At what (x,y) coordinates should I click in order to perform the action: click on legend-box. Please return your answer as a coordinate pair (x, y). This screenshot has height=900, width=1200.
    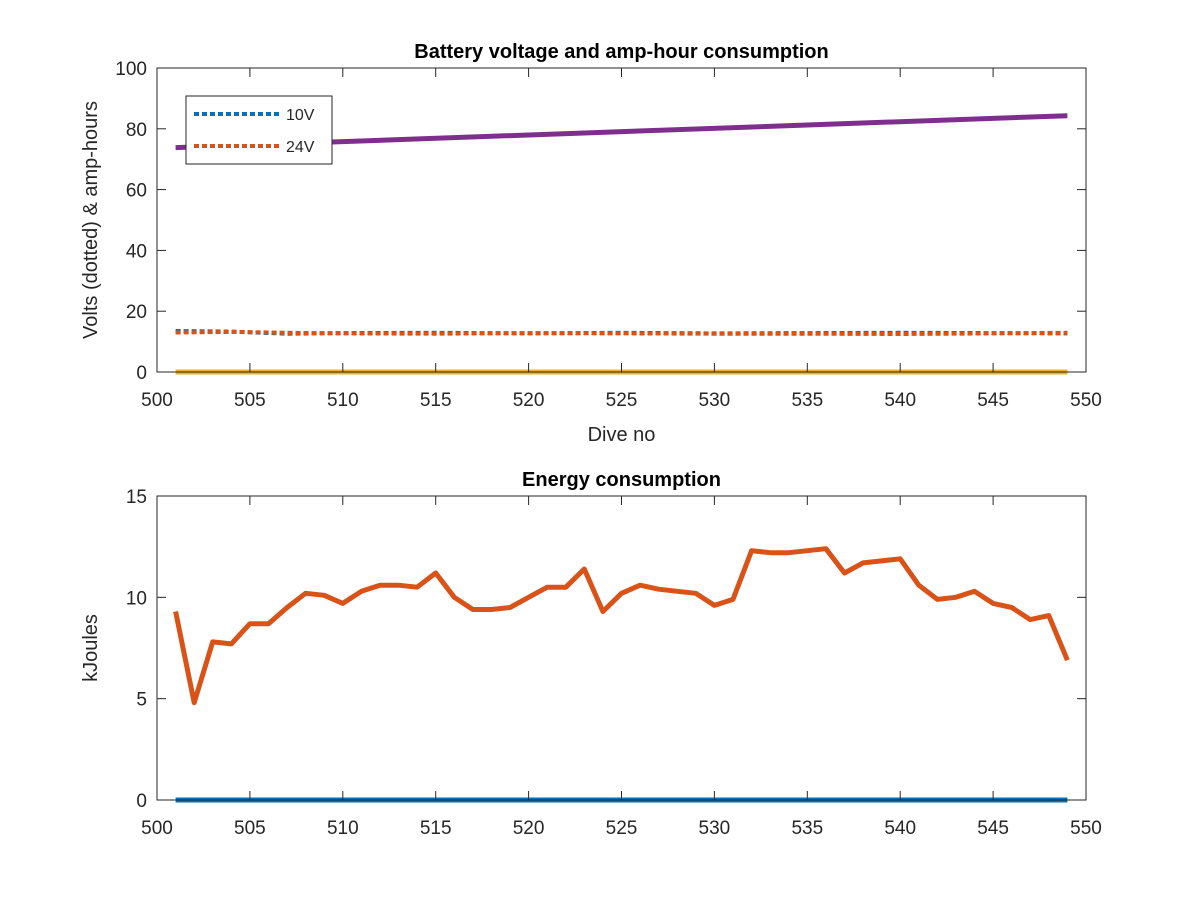
    Looking at the image, I should click on (259, 130).